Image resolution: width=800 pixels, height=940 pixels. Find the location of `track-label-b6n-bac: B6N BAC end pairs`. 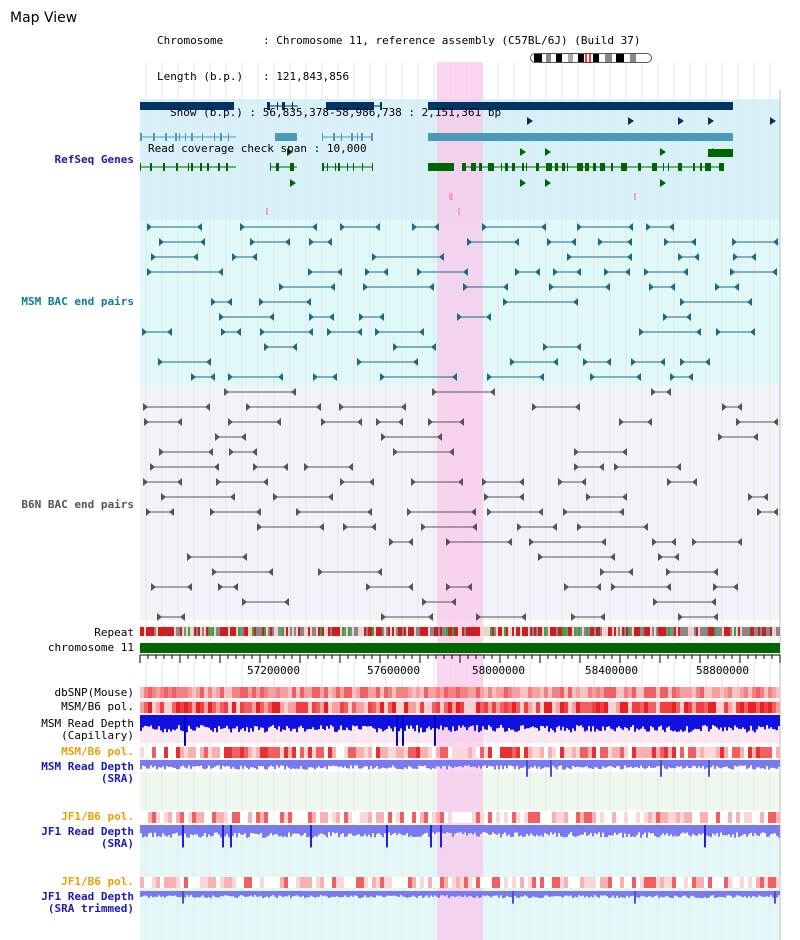

track-label-b6n-bac: B6N BAC end pairs is located at coordinates (77, 504).